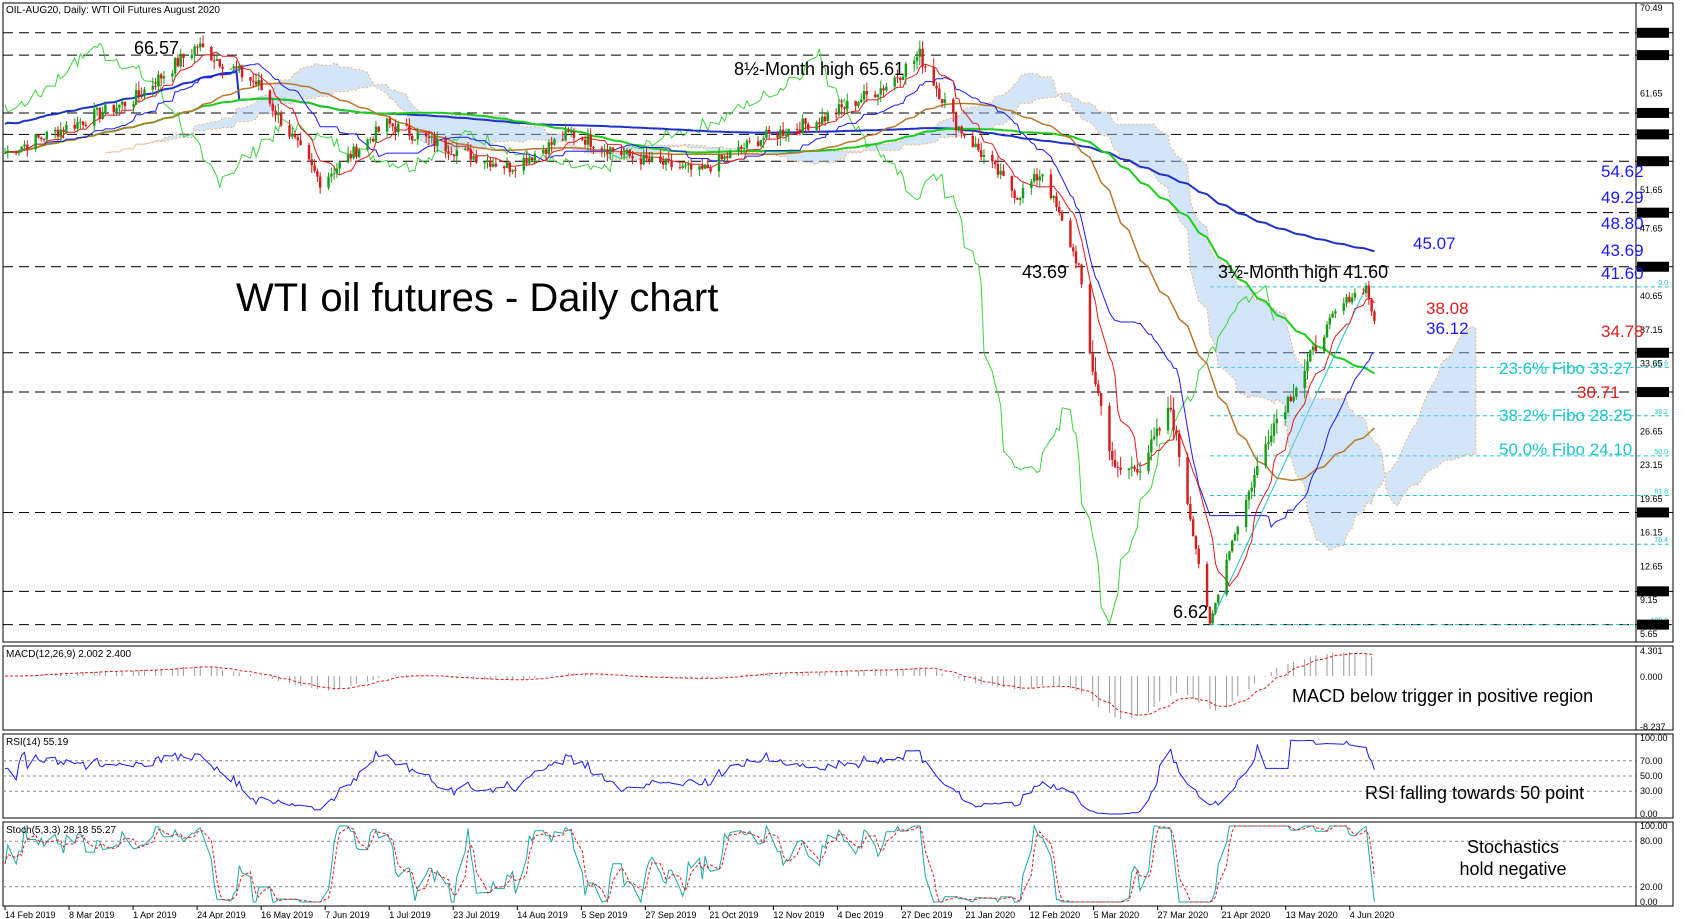 Image resolution: width=1706 pixels, height=919 pixels. Describe the element at coordinates (1651, 364) in the screenshot. I see `price-tick-14: 33.65` at that location.